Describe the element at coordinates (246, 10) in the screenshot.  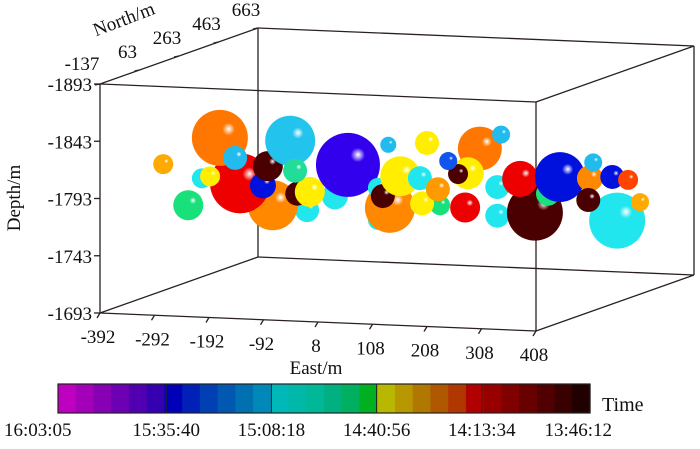
I see `north-tick-label: 663` at that location.